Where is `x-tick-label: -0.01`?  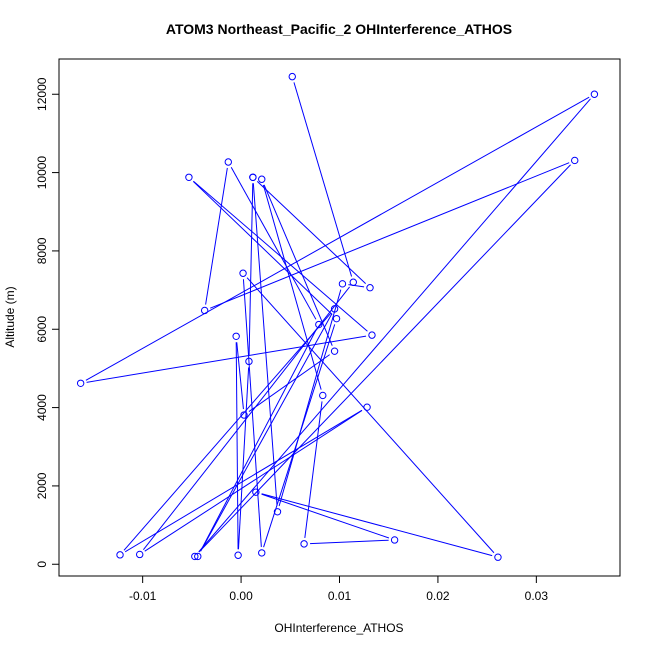 x-tick-label: -0.01 is located at coordinates (143, 596).